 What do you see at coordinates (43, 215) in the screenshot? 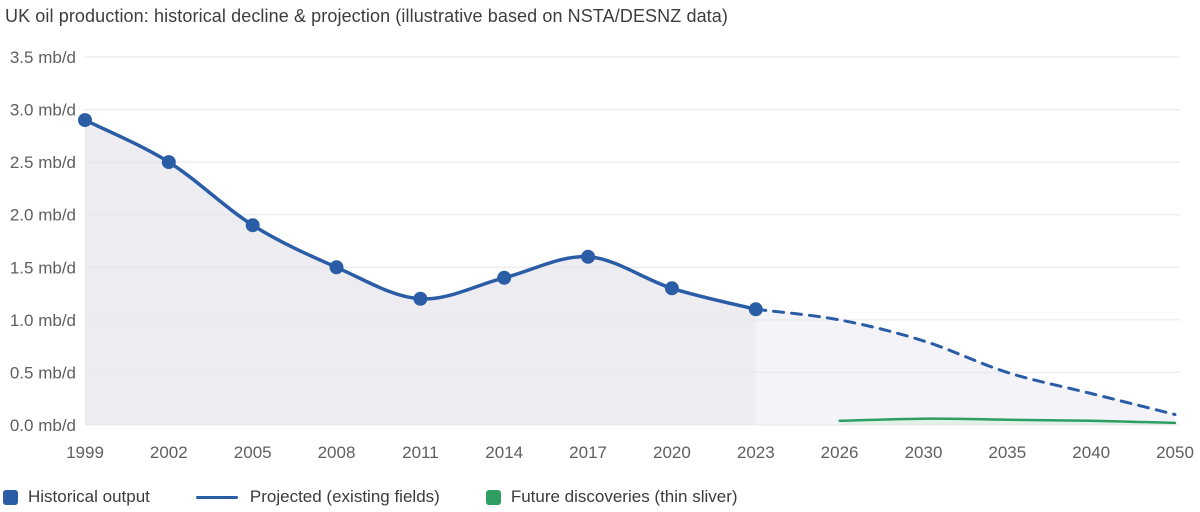
I see `svg-text: 2.0 mb/d` at bounding box center [43, 215].